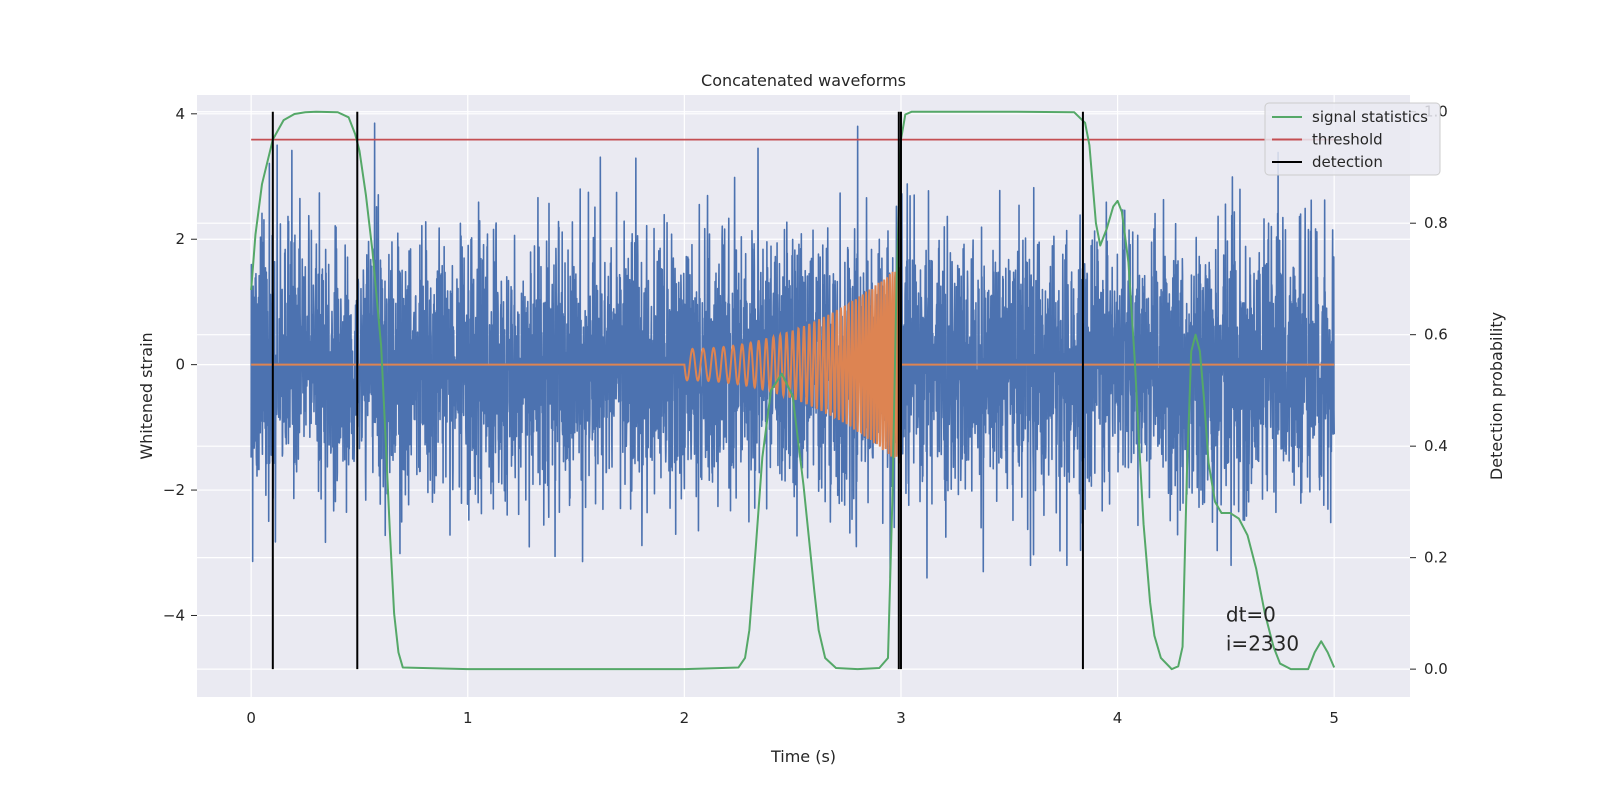  I want to click on y-tick-label: 4, so click(180, 114).